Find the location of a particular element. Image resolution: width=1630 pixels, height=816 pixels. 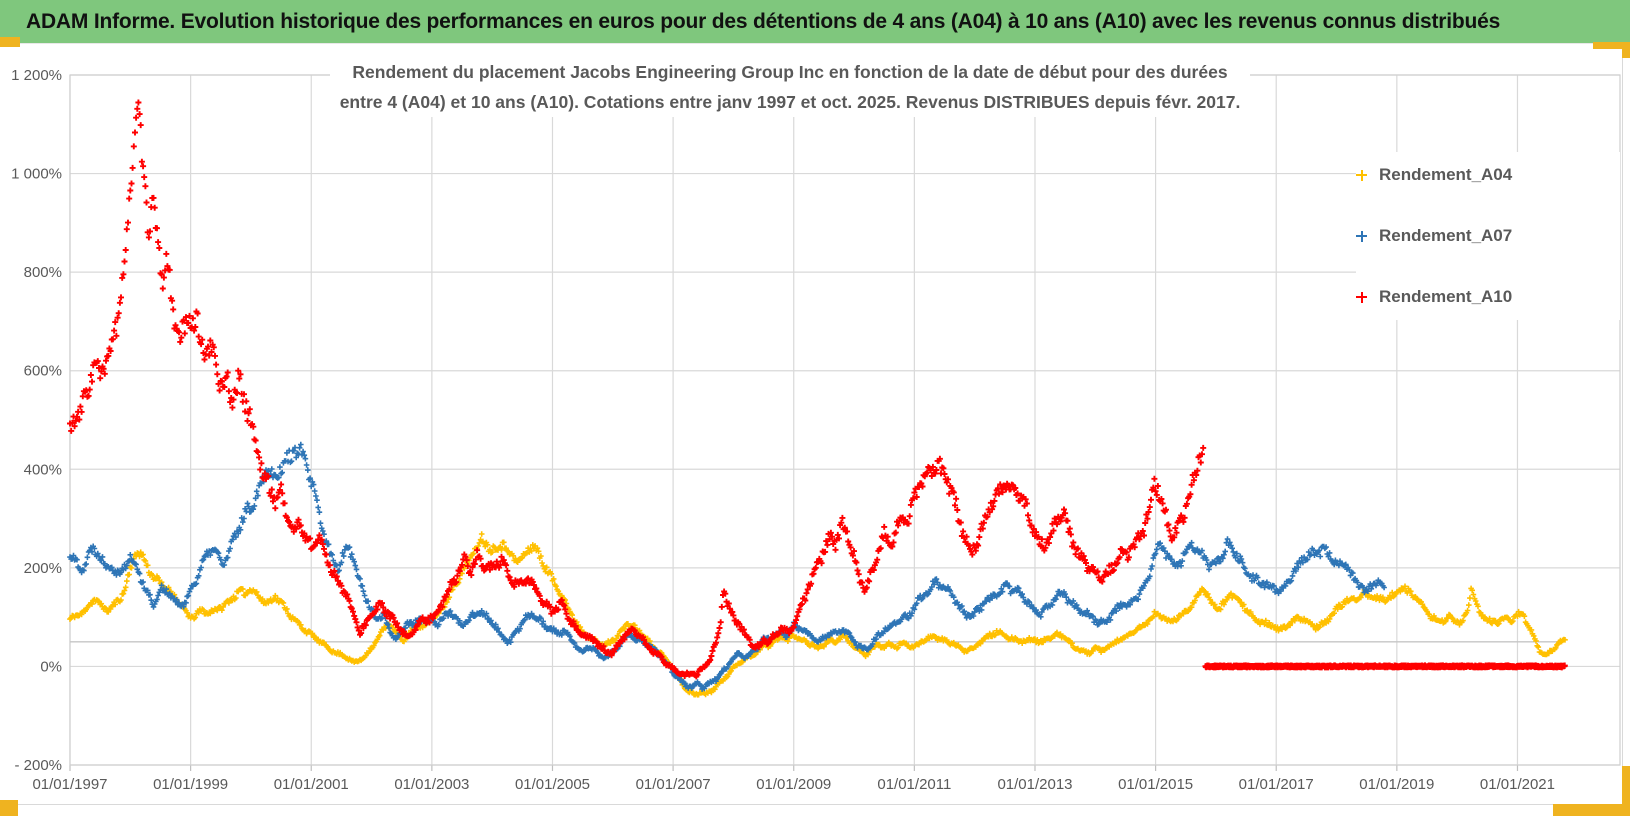

y-axis-label: 600% is located at coordinates (43, 371).